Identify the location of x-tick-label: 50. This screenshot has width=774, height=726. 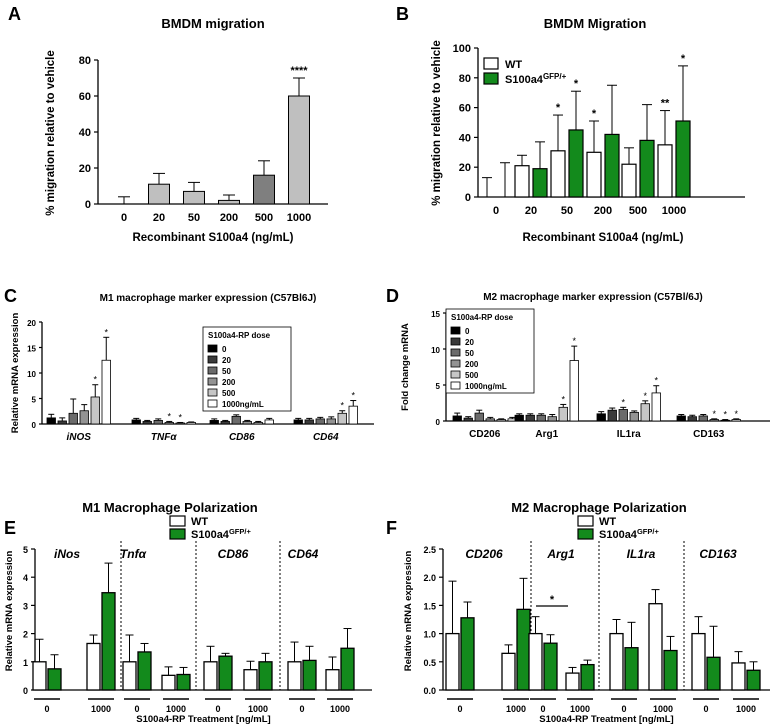
(567, 211).